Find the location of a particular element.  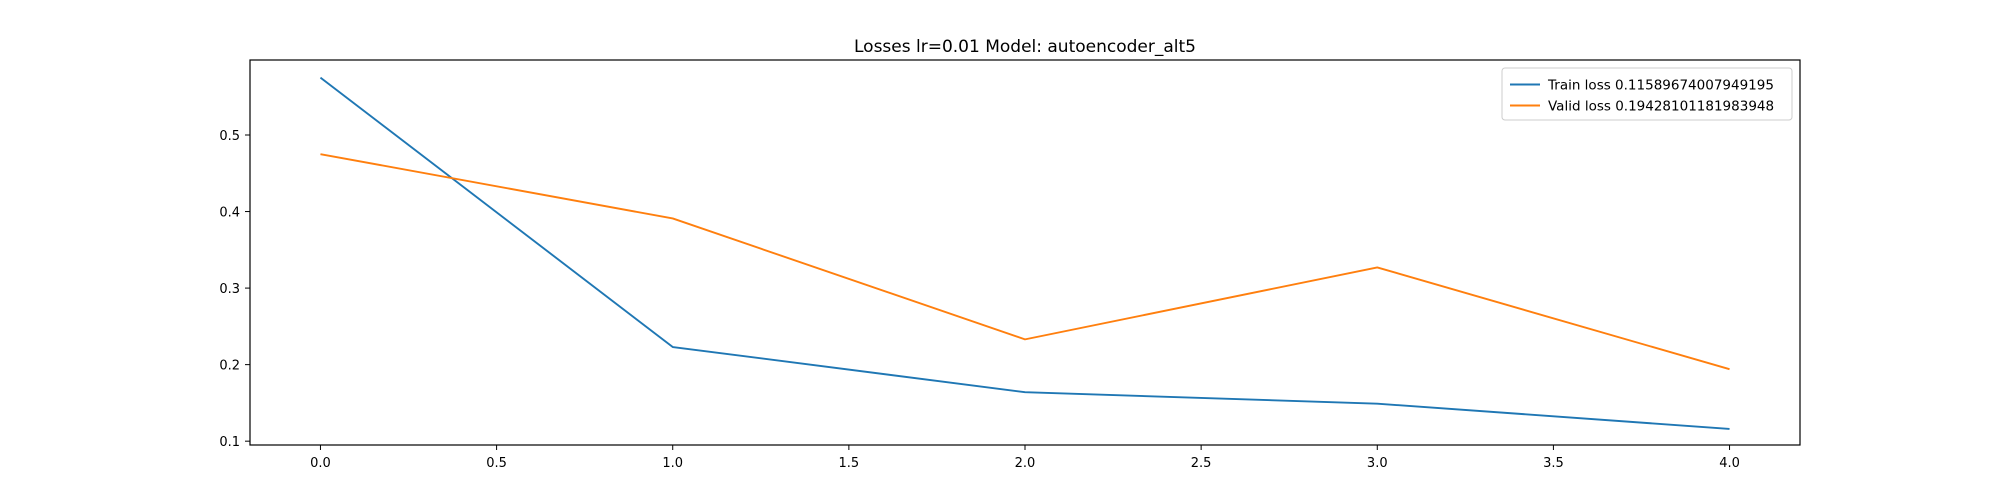

legend-box is located at coordinates (1647, 94).